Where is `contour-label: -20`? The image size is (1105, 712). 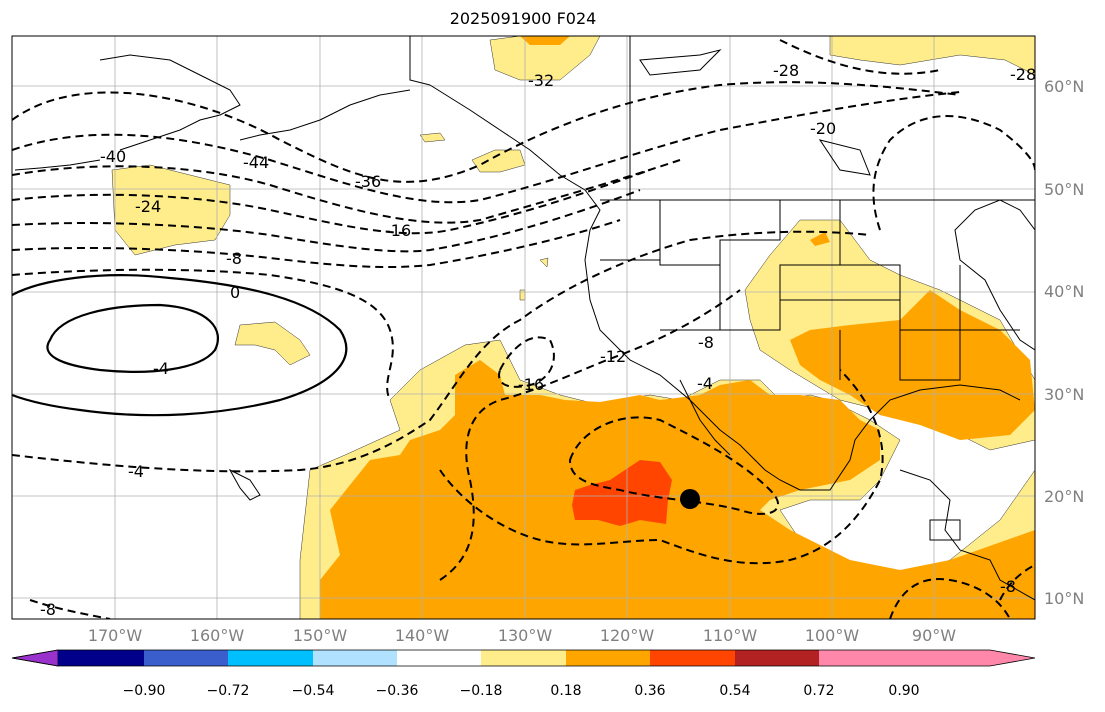 contour-label: -20 is located at coordinates (823, 128).